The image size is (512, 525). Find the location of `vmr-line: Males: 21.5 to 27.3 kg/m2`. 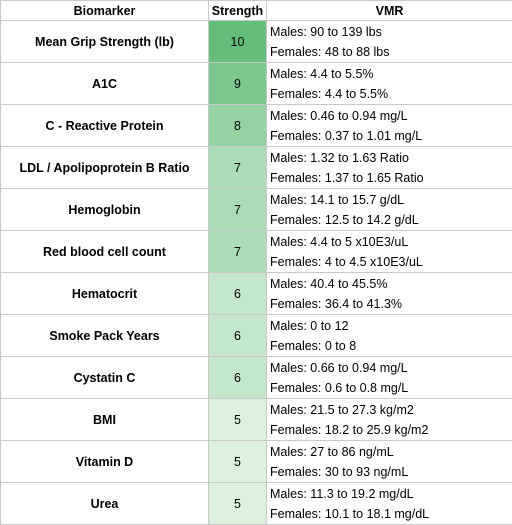

vmr-line: Males: 21.5 to 27.3 kg/m2 is located at coordinates (342, 409).